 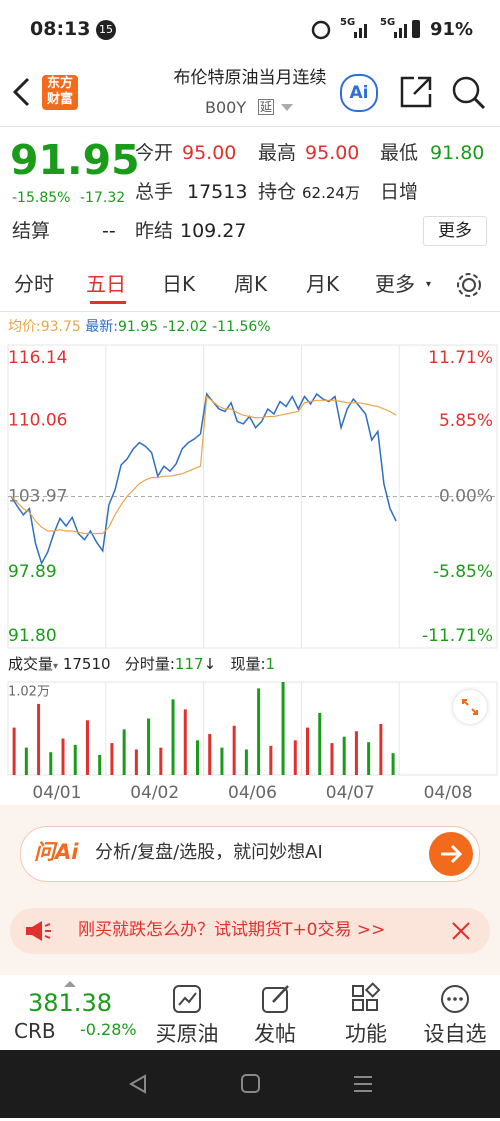 I want to click on back-button, so click(x=22, y=92).